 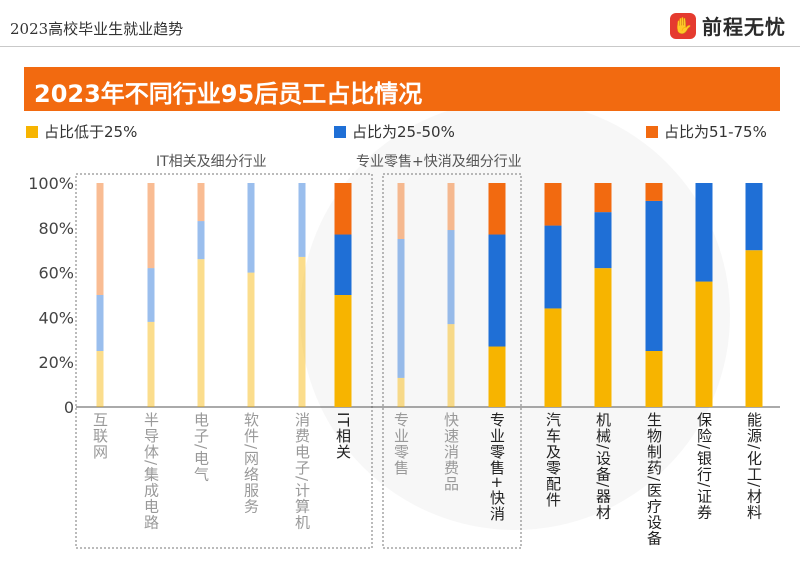 I want to click on brand: ✋ 前程无忧, so click(x=728, y=25).